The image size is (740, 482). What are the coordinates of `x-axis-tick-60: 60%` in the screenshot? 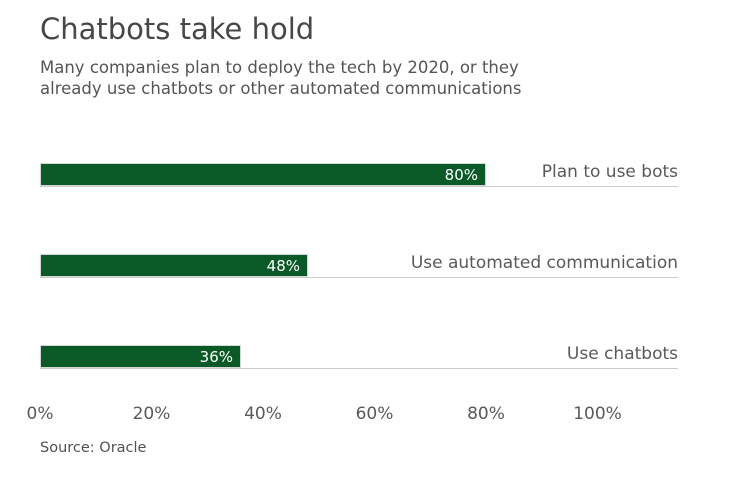 It's located at (374, 414).